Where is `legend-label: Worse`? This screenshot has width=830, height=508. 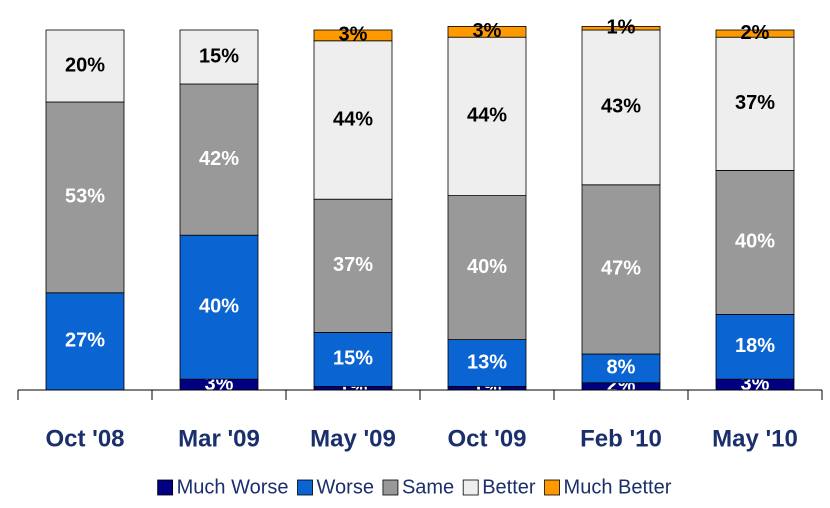
legend-label: Worse is located at coordinates (345, 487).